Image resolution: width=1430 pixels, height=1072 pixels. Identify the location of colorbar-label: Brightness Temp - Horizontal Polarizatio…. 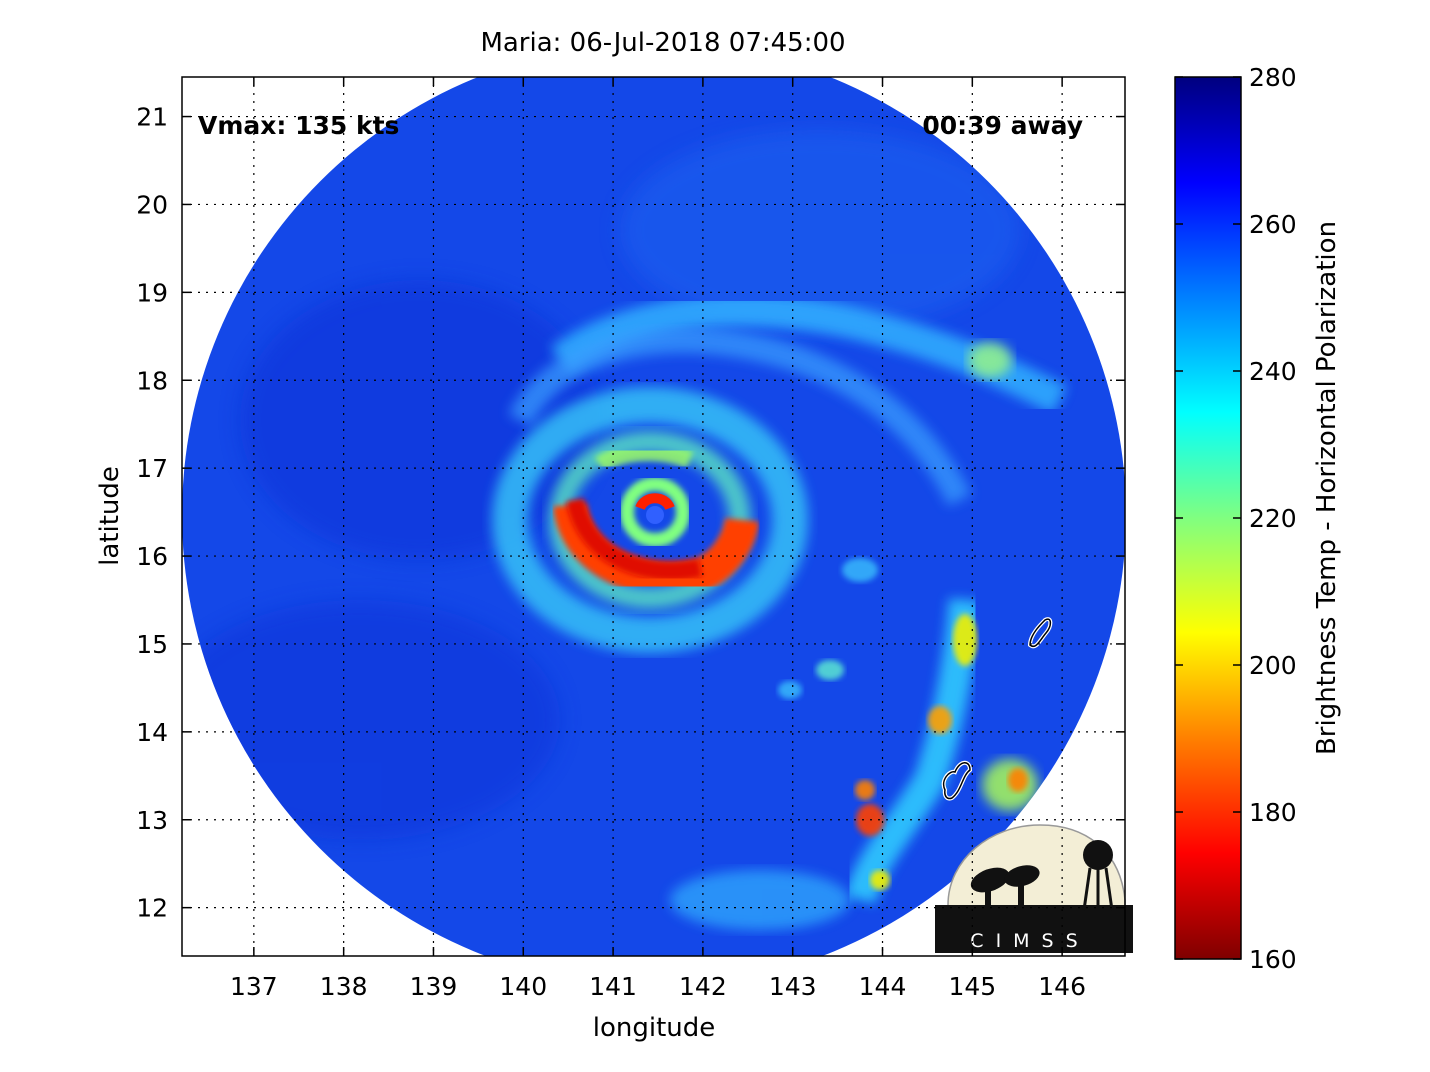
(1327, 488).